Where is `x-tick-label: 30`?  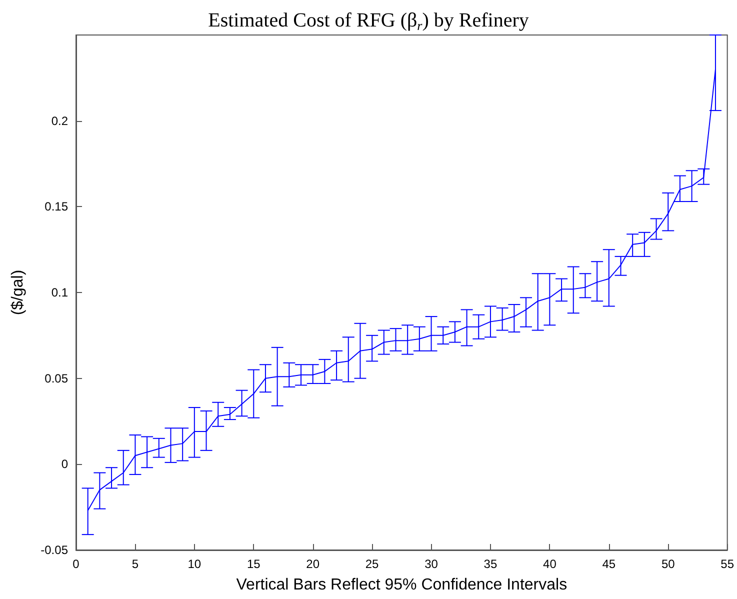 x-tick-label: 30 is located at coordinates (431, 564).